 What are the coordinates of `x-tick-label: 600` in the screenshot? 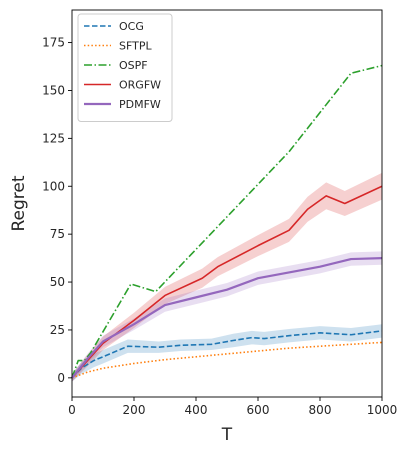 It's located at (258, 410).